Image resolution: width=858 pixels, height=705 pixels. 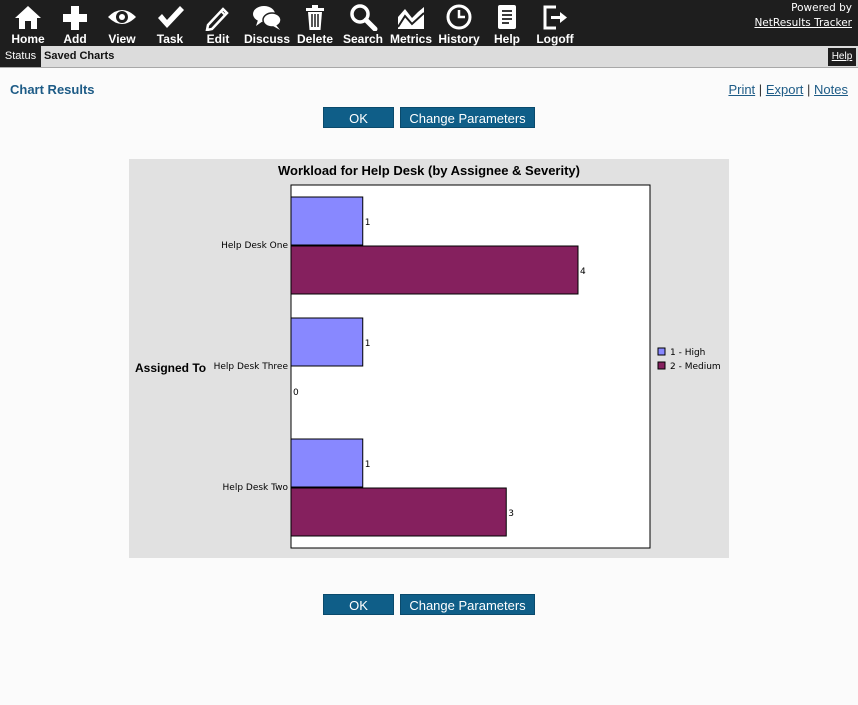 I want to click on powered-by-text: Powered by, so click(x=821, y=8).